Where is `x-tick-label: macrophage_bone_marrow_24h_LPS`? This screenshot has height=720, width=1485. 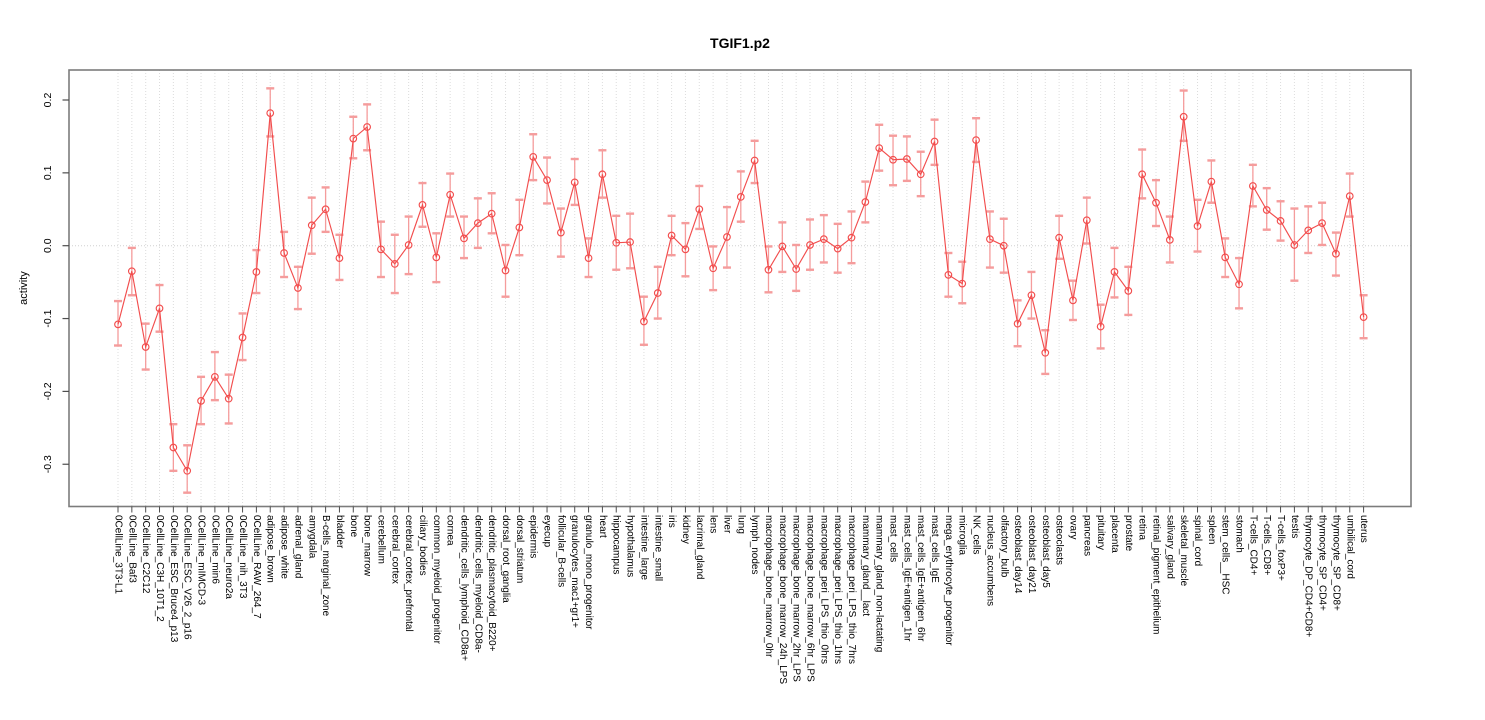 x-tick-label: macrophage_bone_marrow_24h_LPS is located at coordinates (782, 599).